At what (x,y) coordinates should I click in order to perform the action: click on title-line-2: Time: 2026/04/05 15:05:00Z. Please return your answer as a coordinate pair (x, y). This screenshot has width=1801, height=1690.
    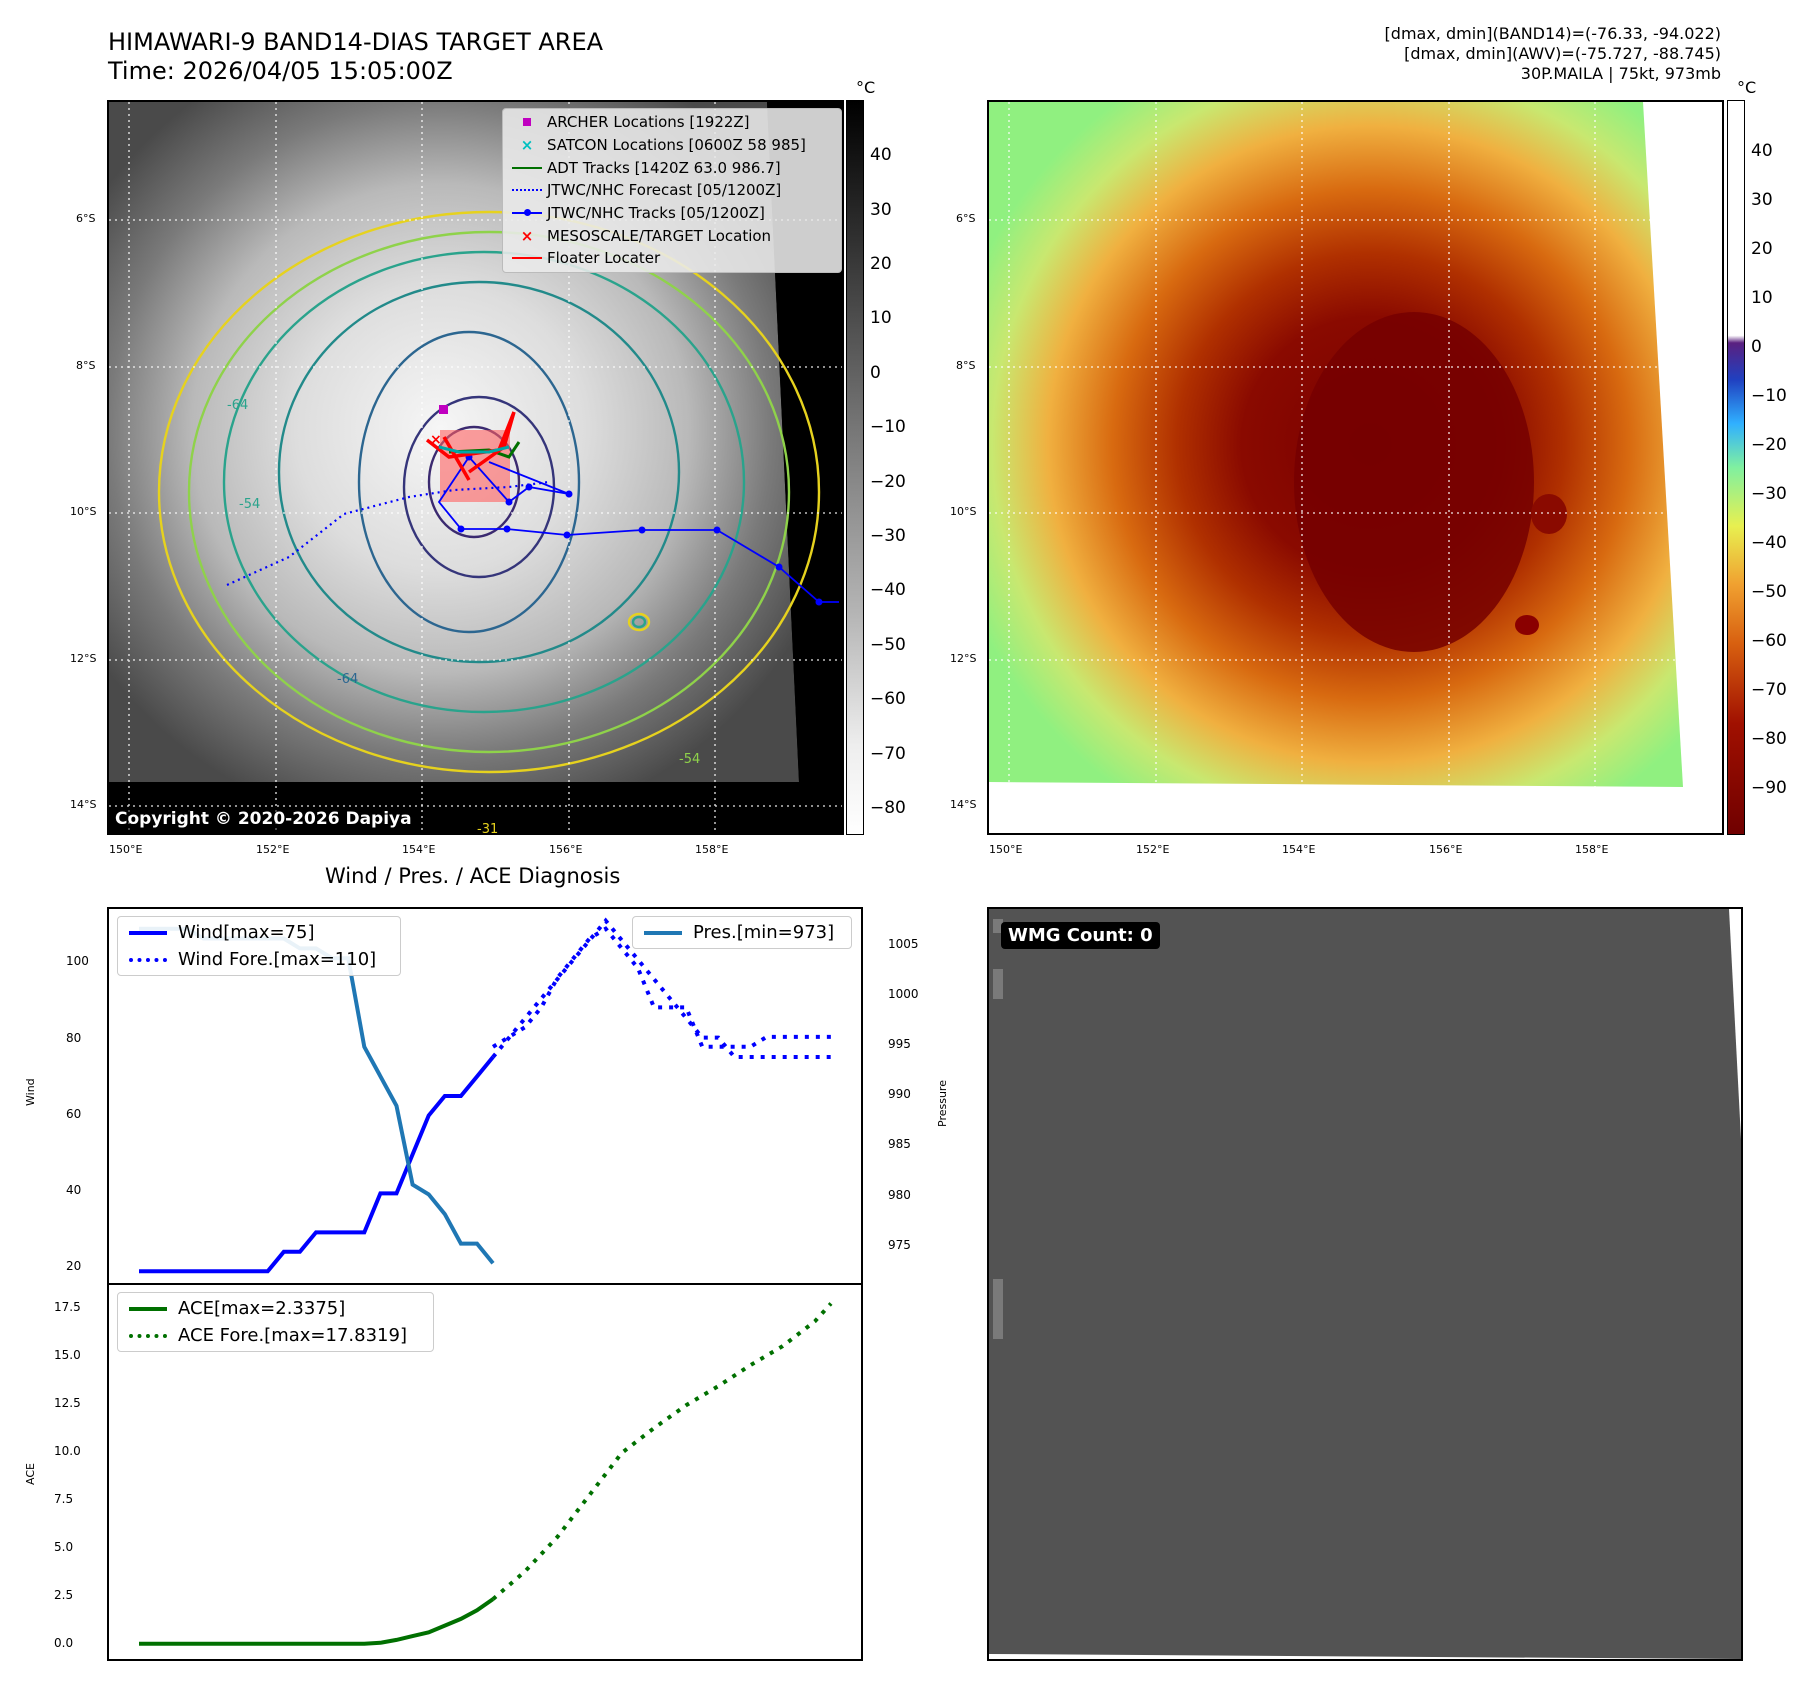
    Looking at the image, I should click on (280, 71).